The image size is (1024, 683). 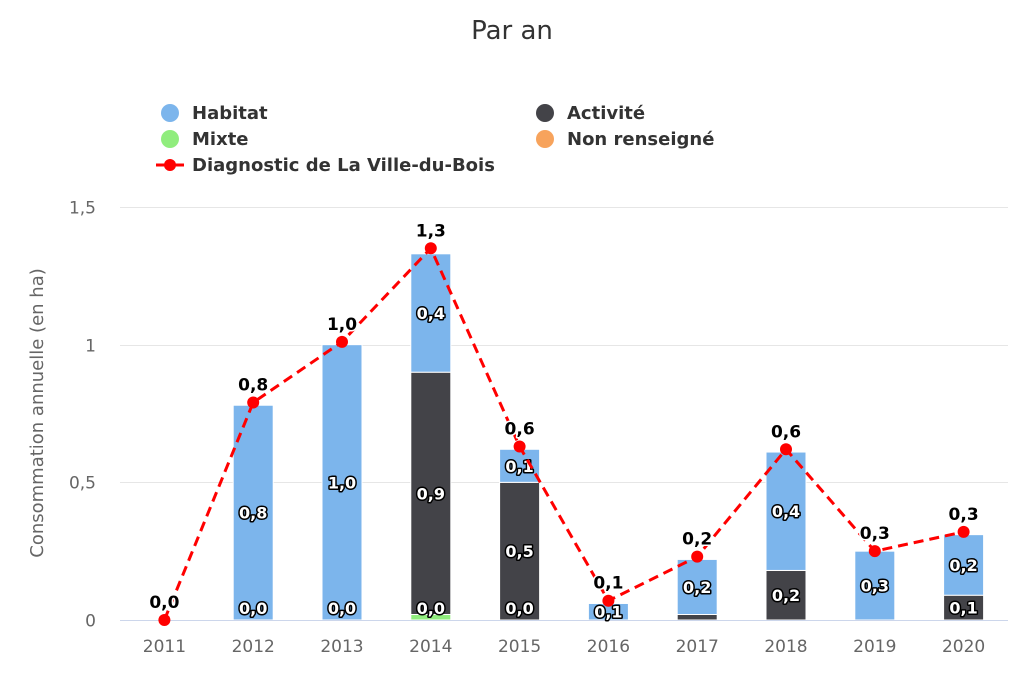 I want to click on legend-item-non-renseigne: Non renseigné, so click(x=625, y=139).